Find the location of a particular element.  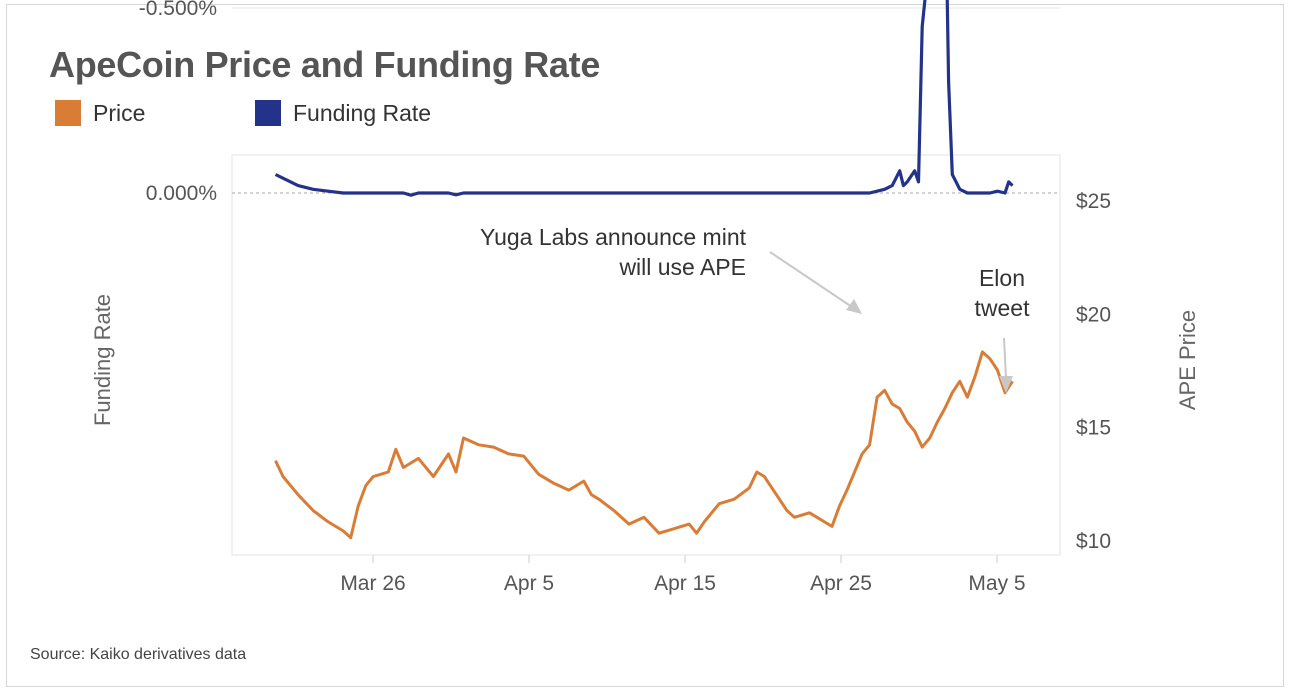

y-right-tick-label: $15 is located at coordinates (1093, 428).